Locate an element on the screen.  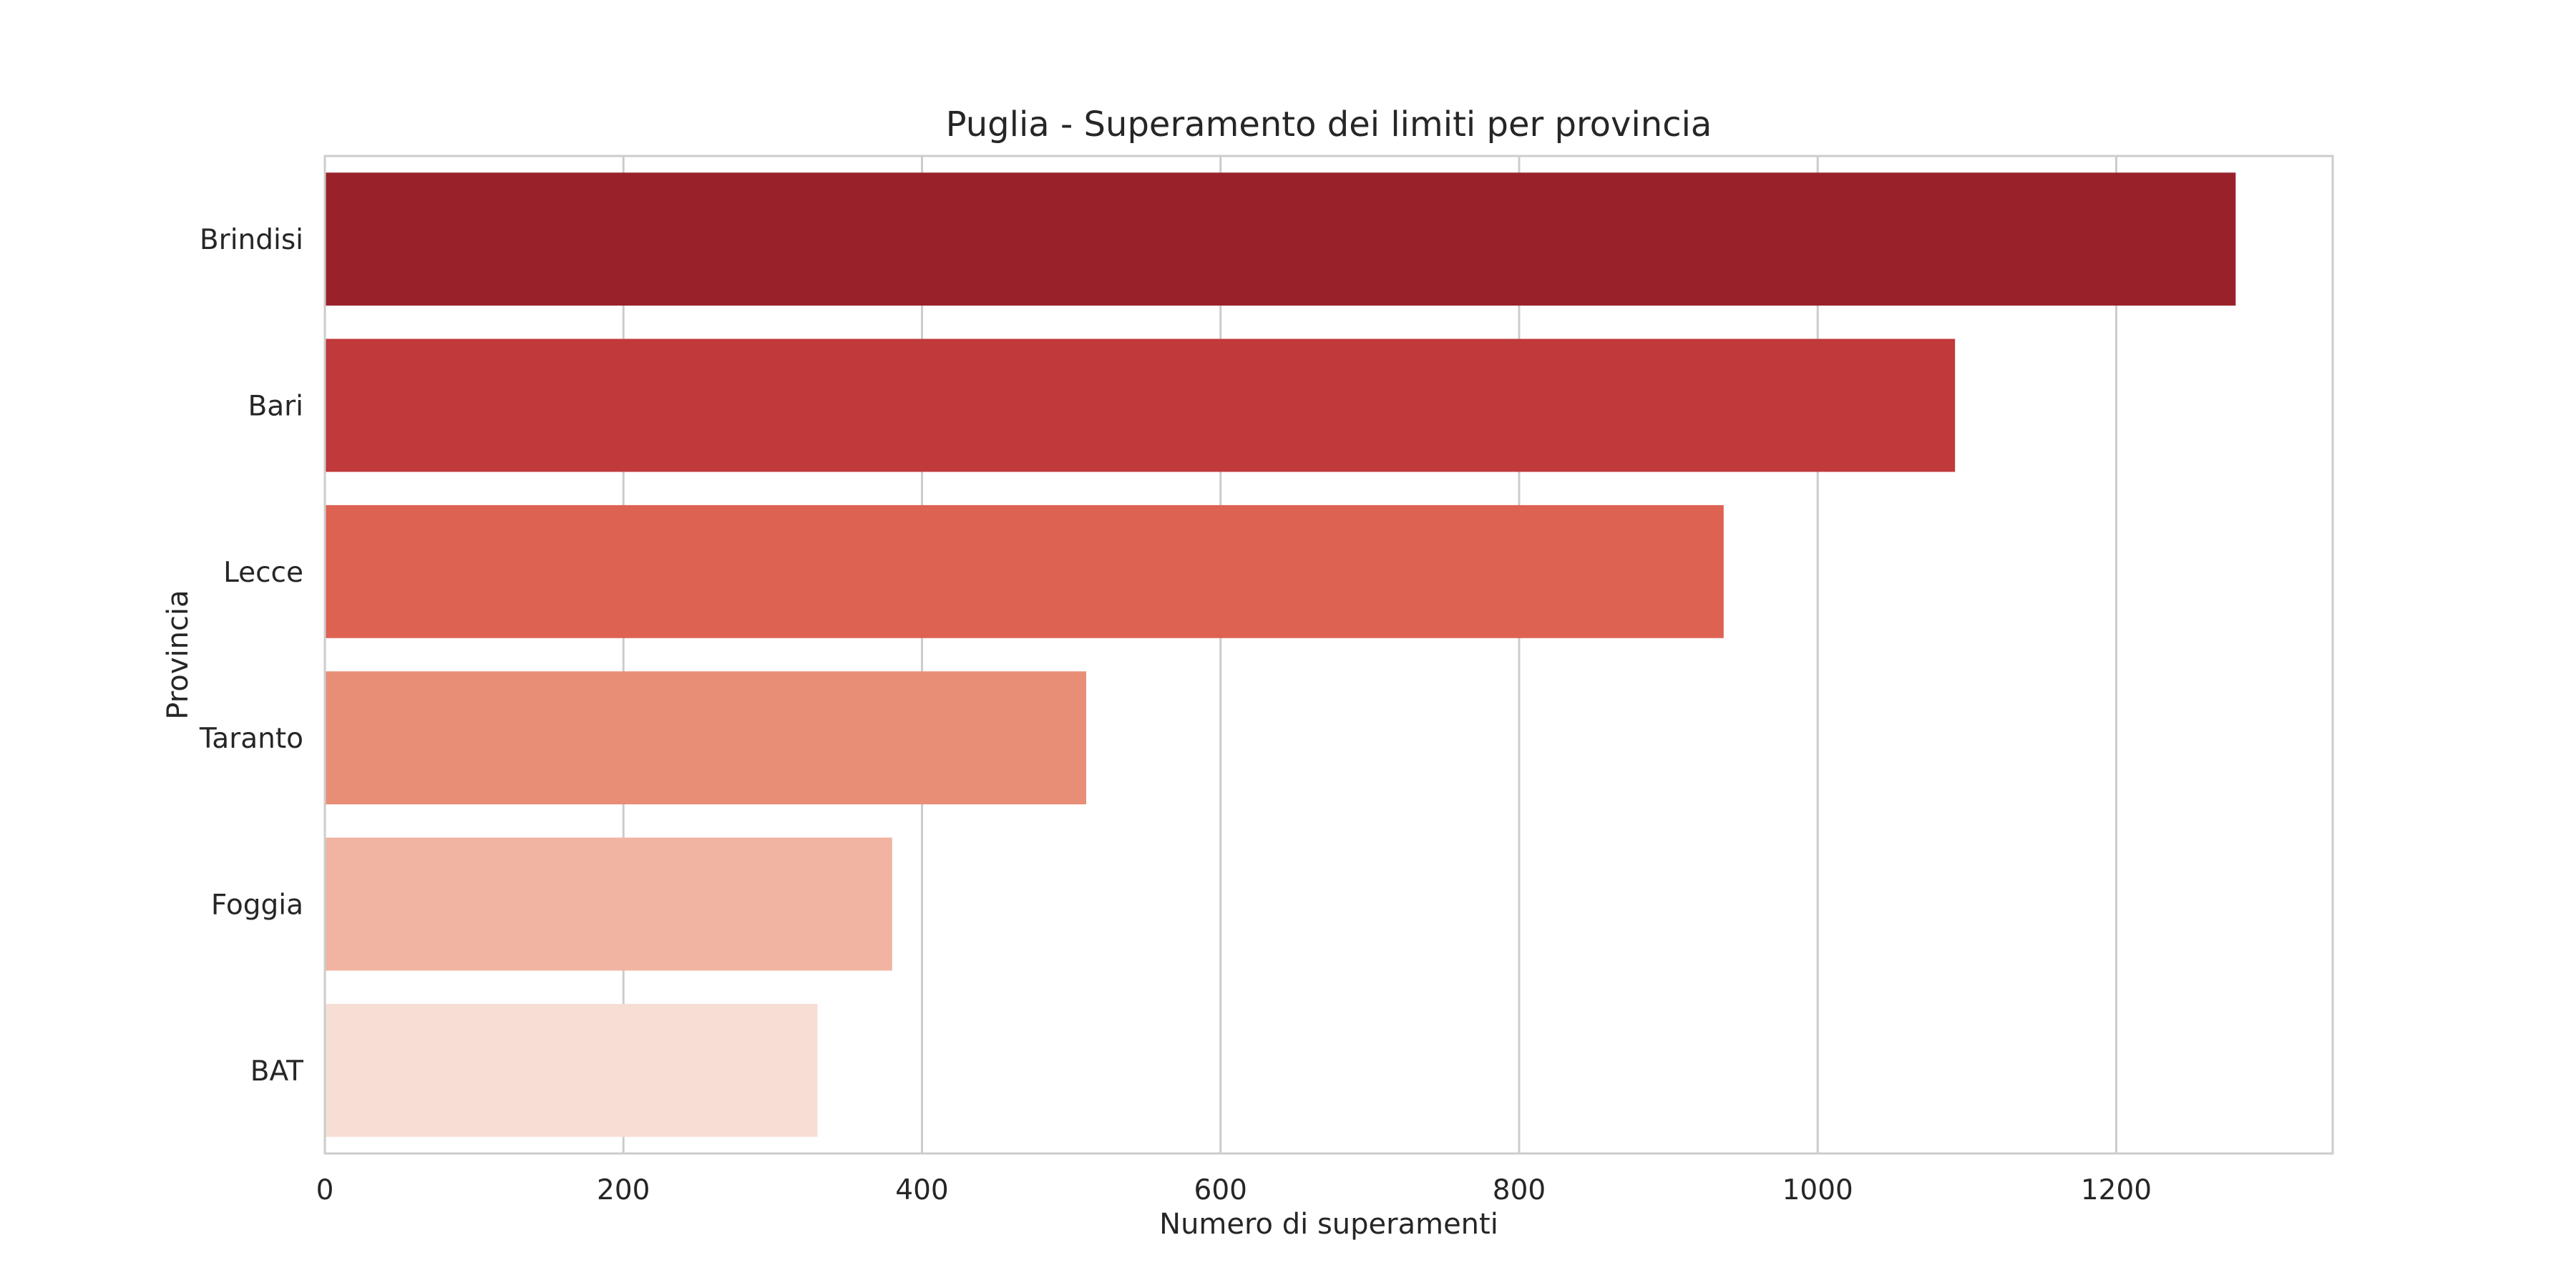
bar-bari is located at coordinates (1140, 405).